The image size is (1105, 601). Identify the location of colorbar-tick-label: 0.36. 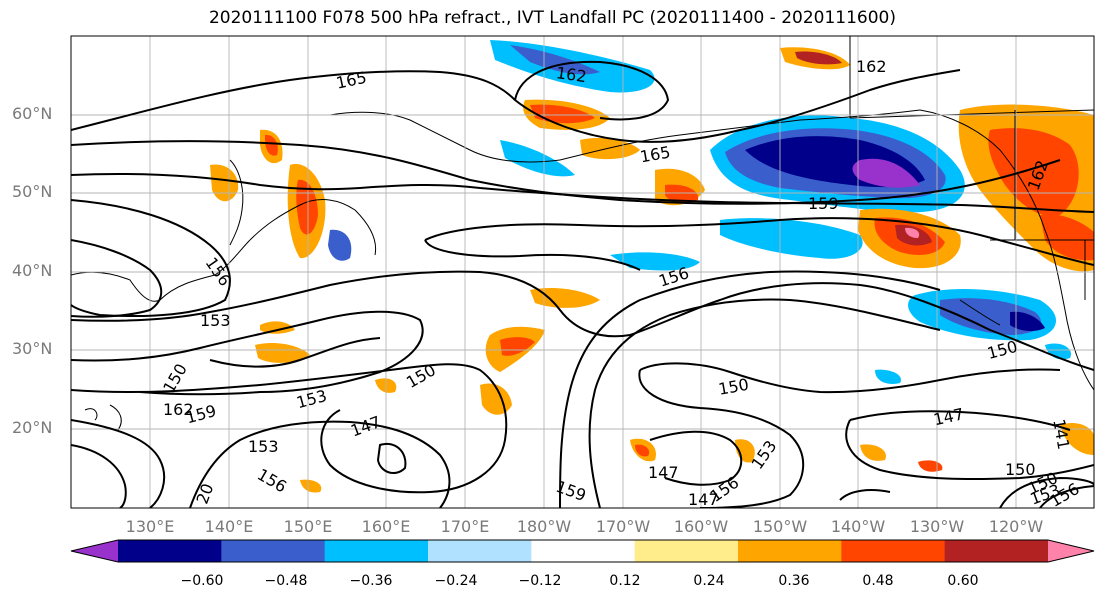
(794, 581).